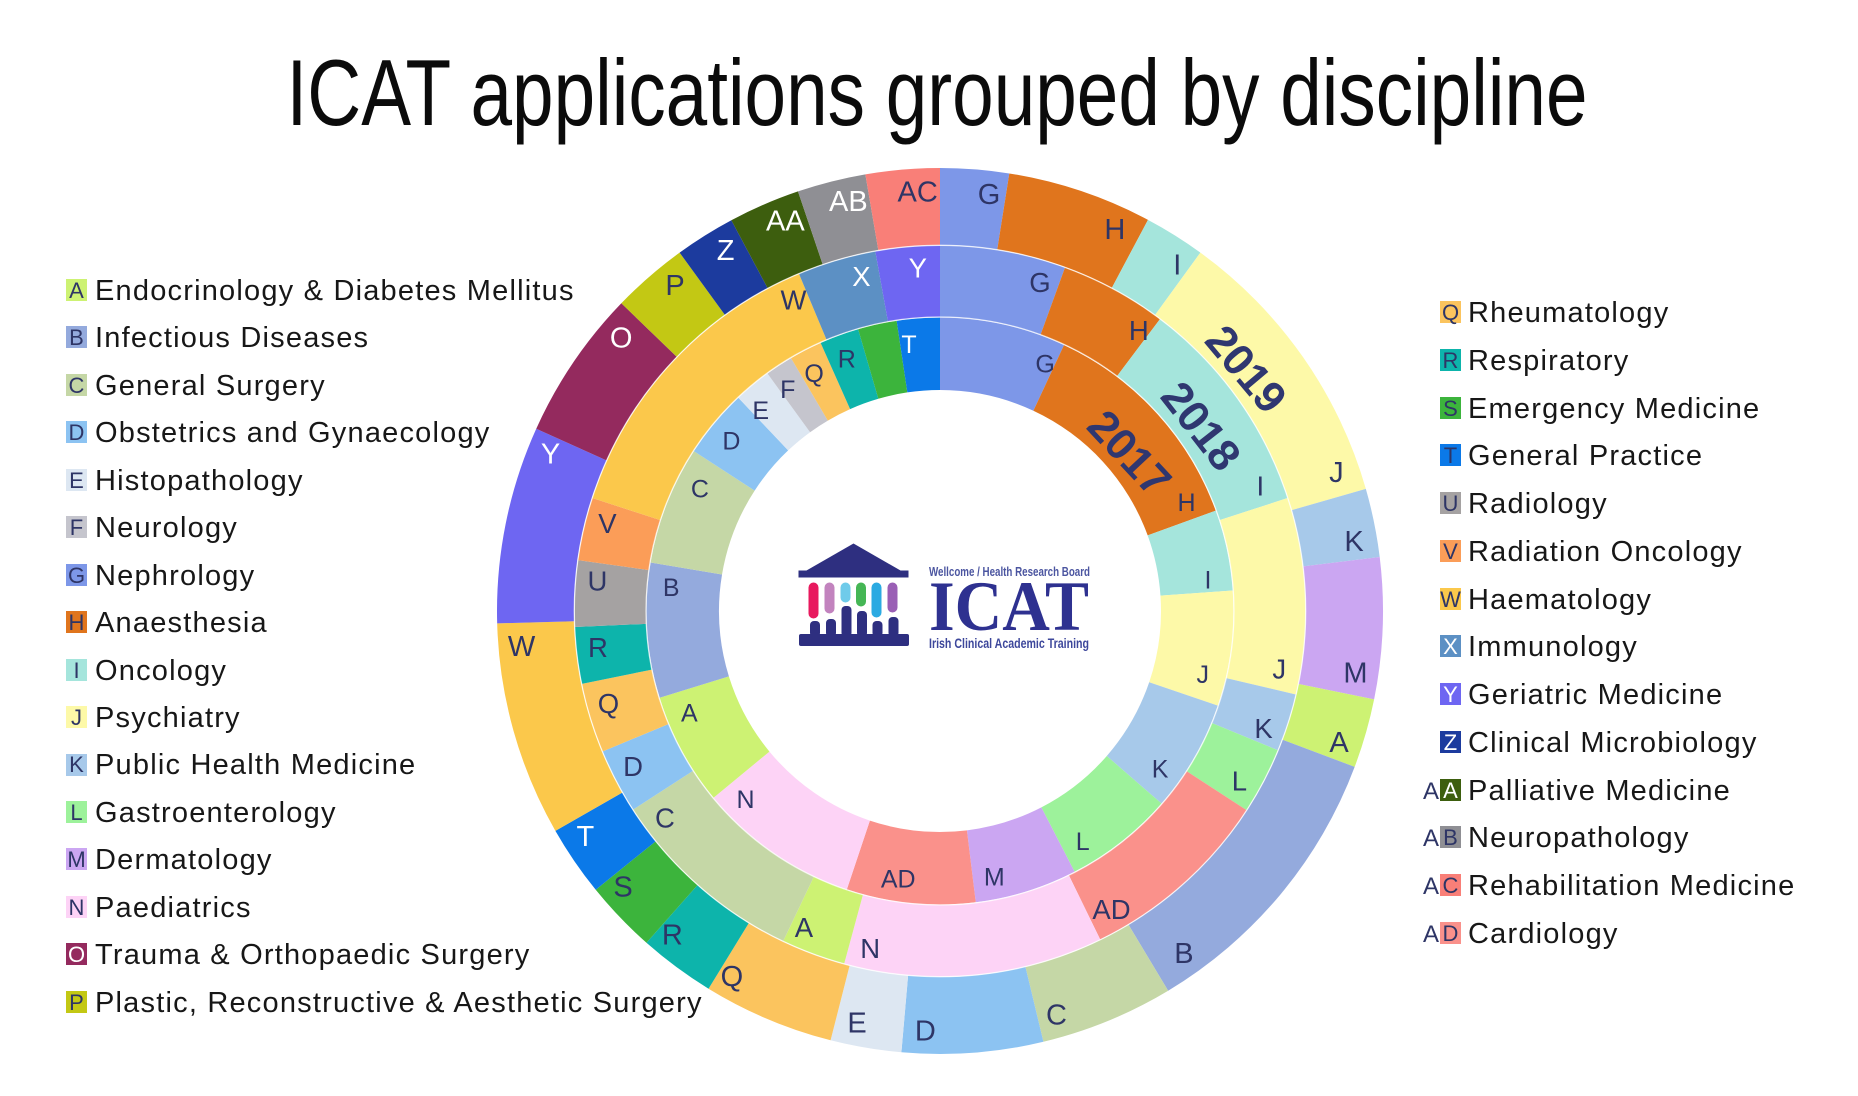 The image size is (1858, 1096). I want to click on svg-text: Gastroenterology, so click(216, 813).